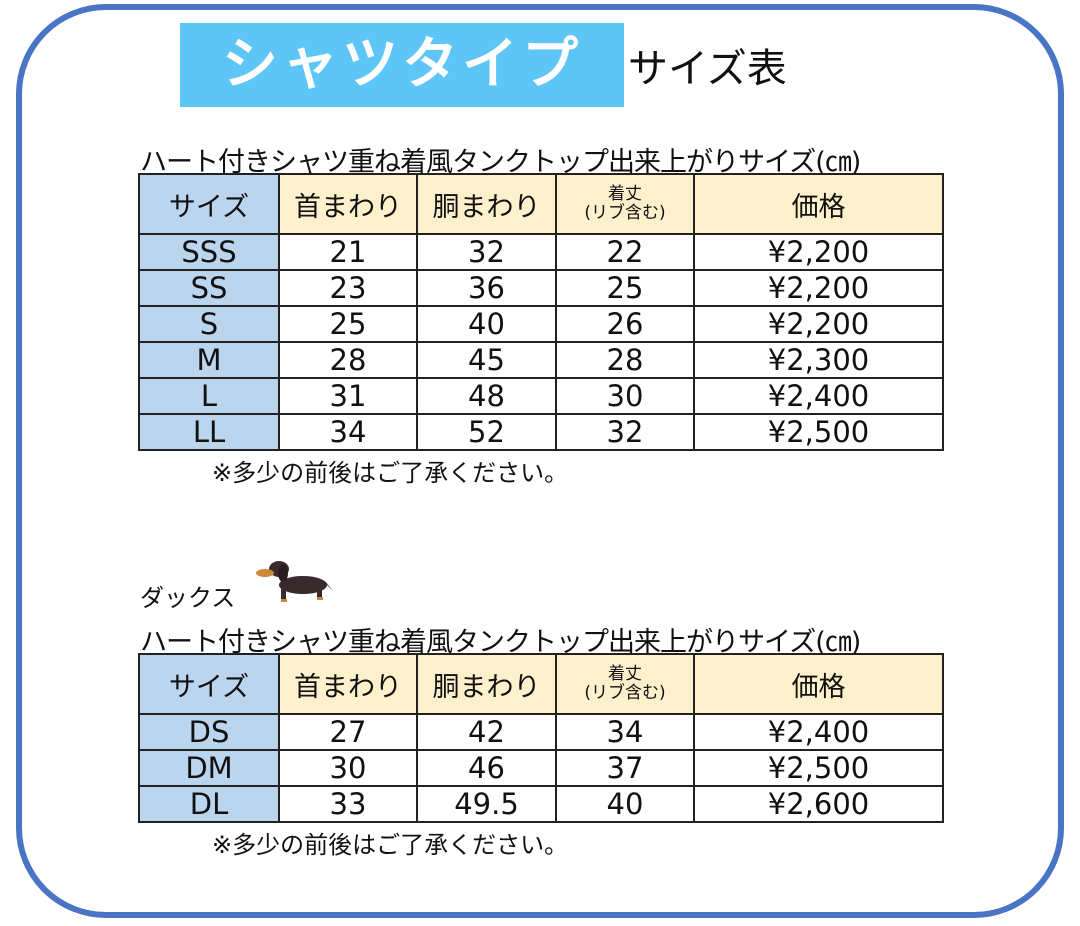 The image size is (1080, 926). What do you see at coordinates (402, 65) in the screenshot?
I see `title-highlight: シャツタイプ` at bounding box center [402, 65].